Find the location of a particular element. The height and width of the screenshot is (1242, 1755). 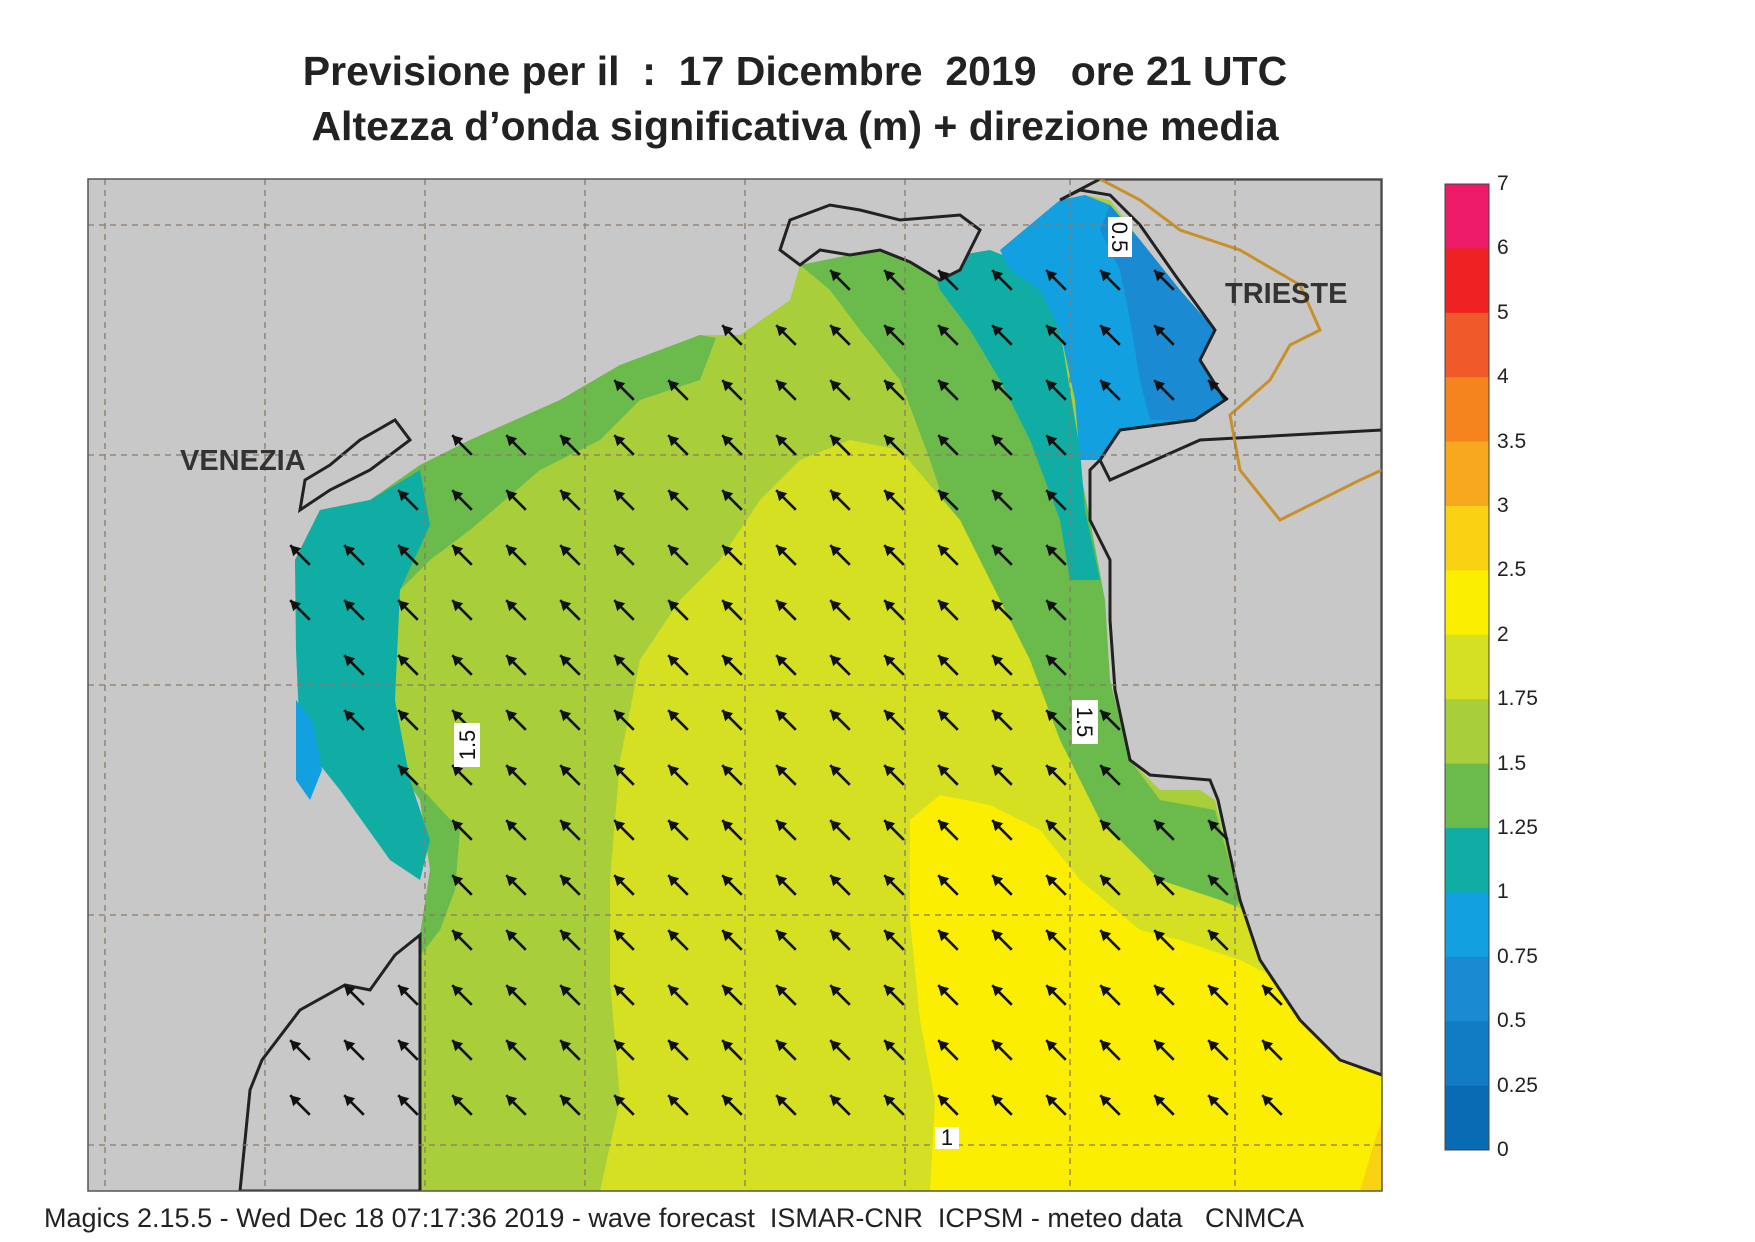

contour-0.75-venezia is located at coordinates (309, 750).